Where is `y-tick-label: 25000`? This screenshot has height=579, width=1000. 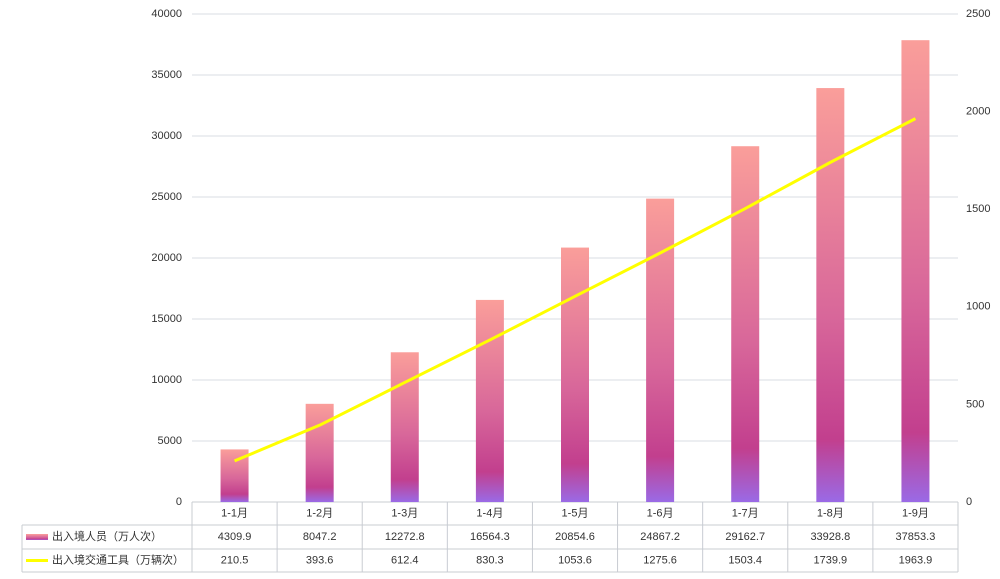 y-tick-label: 25000 is located at coordinates (166, 197).